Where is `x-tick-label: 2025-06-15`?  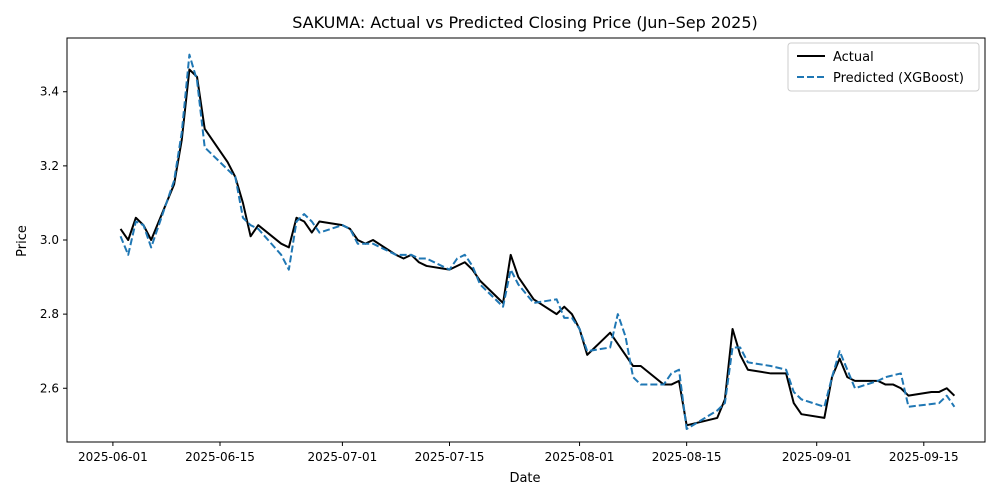 x-tick-label: 2025-06-15 is located at coordinates (220, 457).